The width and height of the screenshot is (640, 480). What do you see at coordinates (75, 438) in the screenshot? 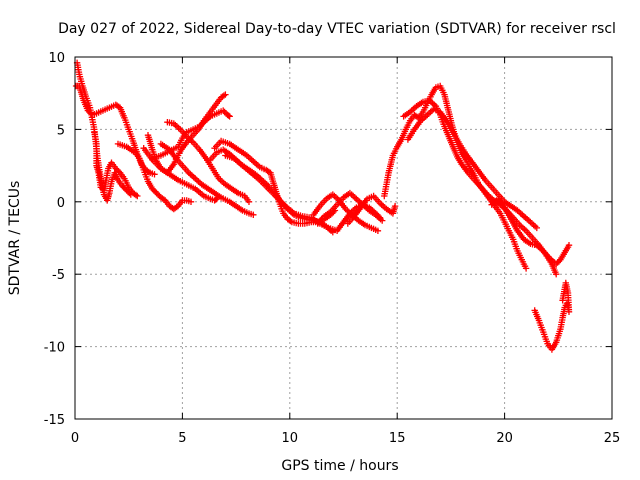
I see `x-tick-label: 0` at bounding box center [75, 438].